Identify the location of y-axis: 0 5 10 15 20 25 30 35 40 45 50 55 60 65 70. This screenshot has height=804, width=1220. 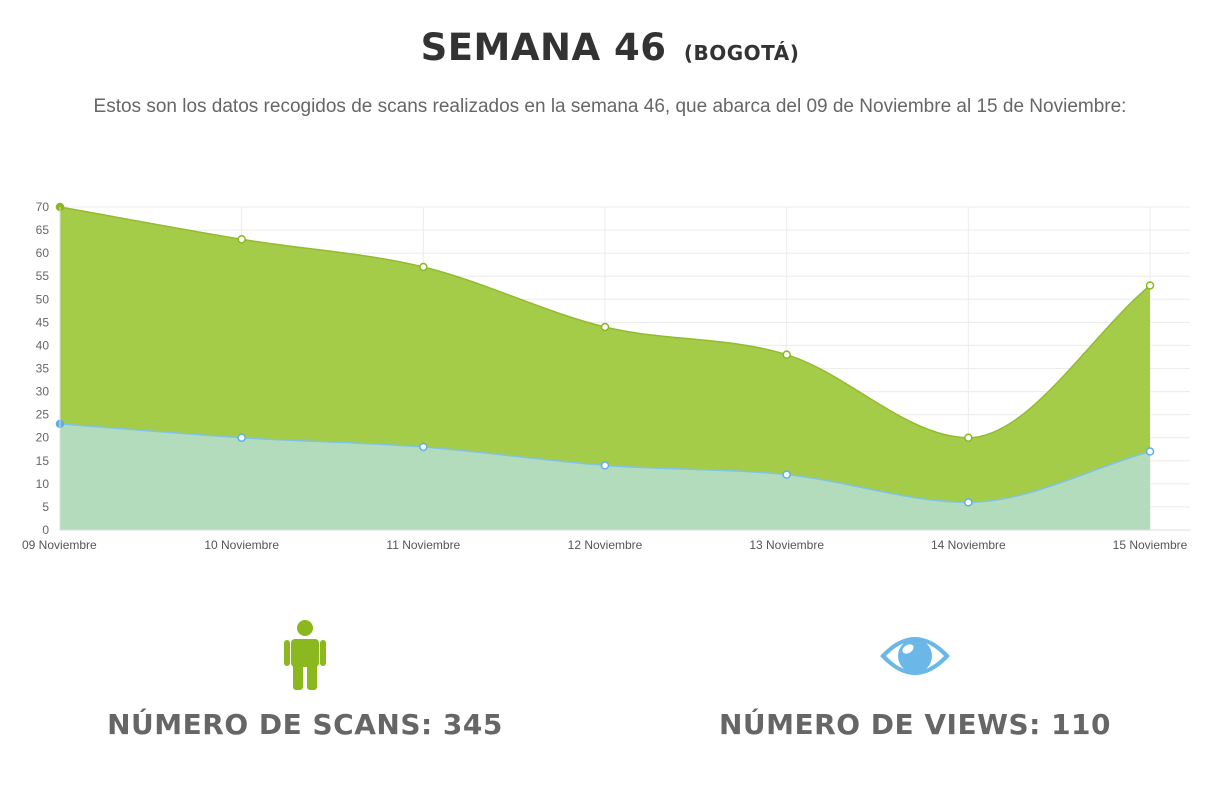
(48, 368).